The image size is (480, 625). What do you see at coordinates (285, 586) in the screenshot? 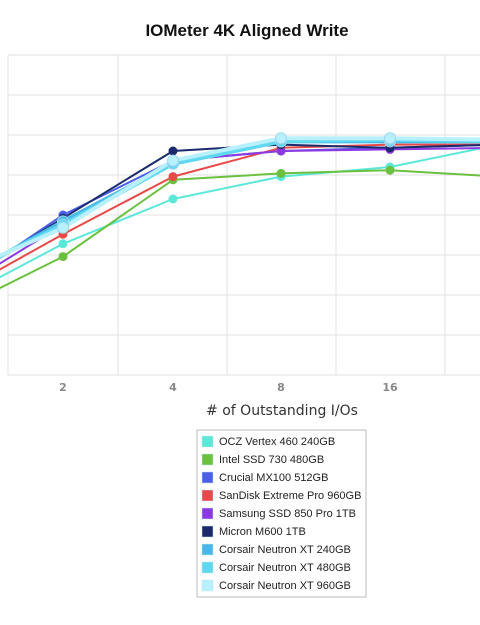
I see `legend-item-label: Corsair Neutron XT 960GB` at bounding box center [285, 586].